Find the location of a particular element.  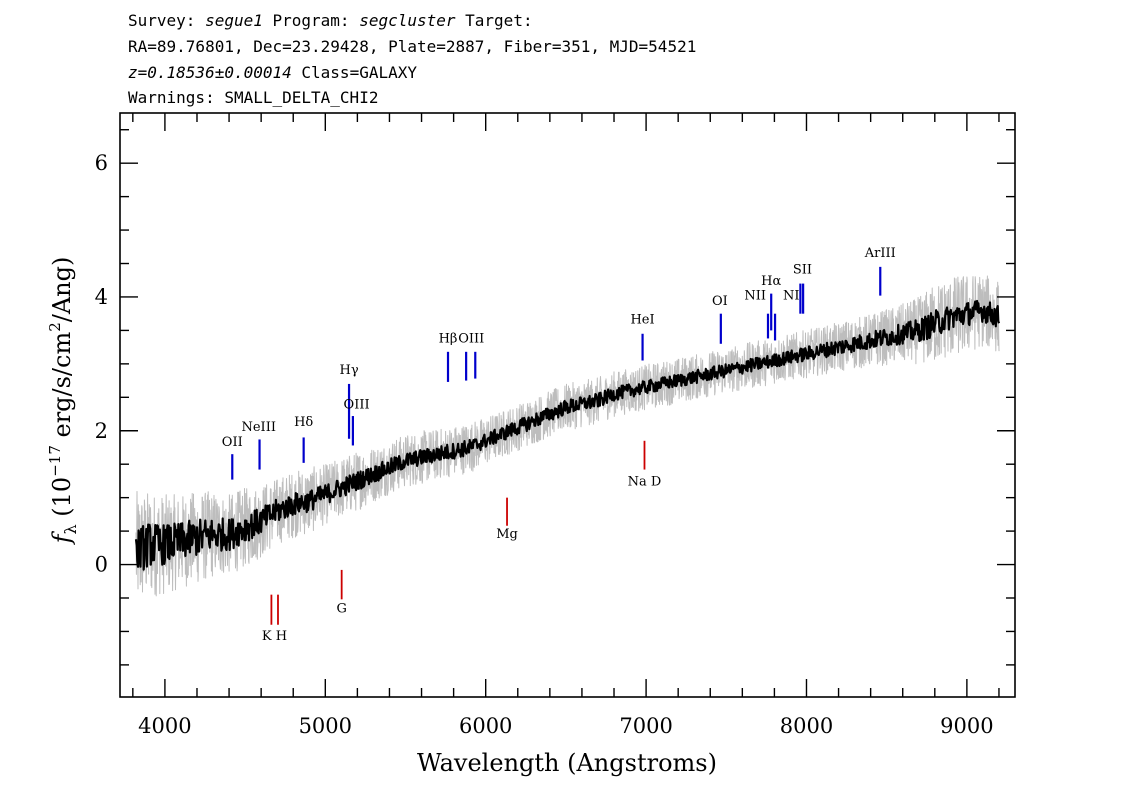

x-tick-label: 5000 is located at coordinates (325, 726).